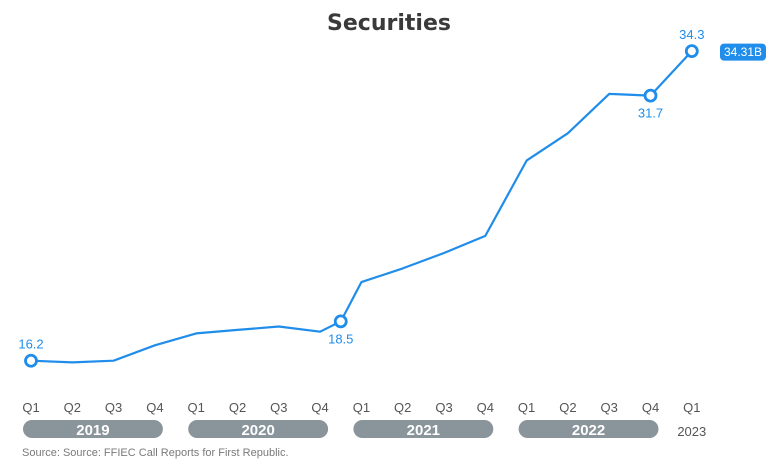  I want to click on year-label: 2020, so click(257, 430).